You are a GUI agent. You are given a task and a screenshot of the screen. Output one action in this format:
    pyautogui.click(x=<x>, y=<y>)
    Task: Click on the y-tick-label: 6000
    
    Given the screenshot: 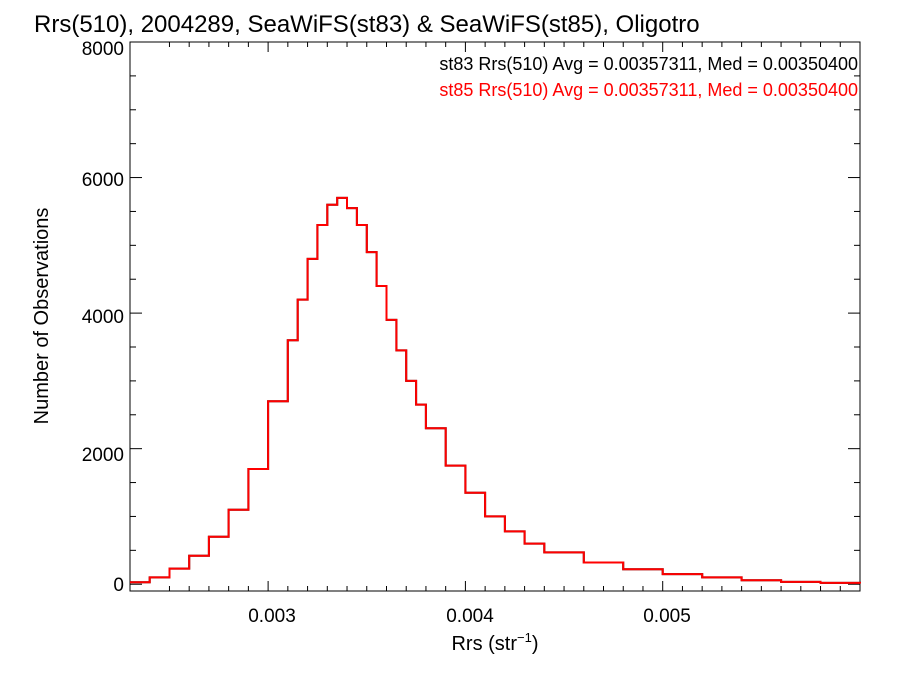 What is the action you would take?
    pyautogui.click(x=103, y=180)
    